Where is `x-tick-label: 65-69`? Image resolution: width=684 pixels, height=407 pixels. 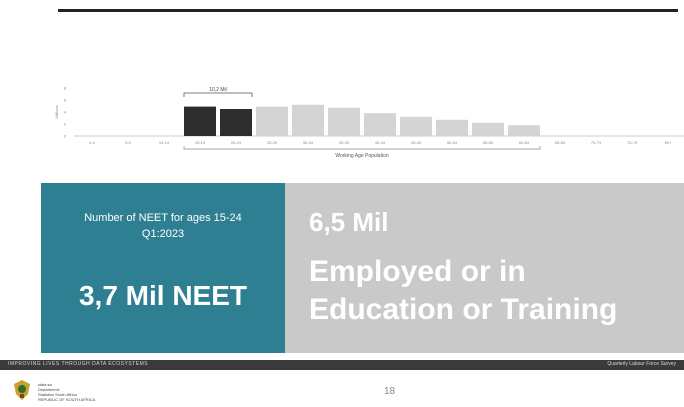
x-tick-label: 65-69 is located at coordinates (560, 142).